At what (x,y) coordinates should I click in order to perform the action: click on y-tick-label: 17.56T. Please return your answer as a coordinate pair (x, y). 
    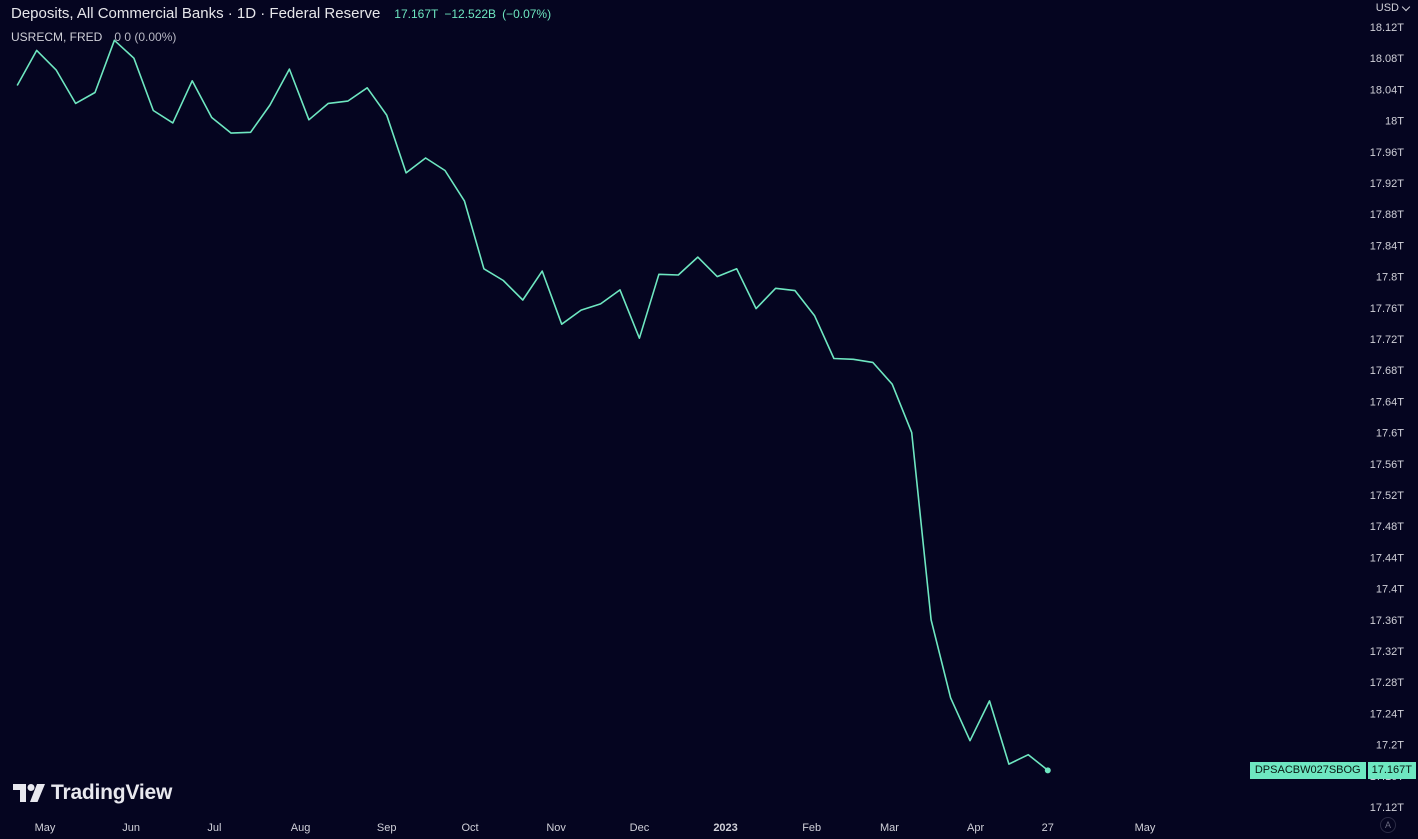
    Looking at the image, I should click on (1387, 465).